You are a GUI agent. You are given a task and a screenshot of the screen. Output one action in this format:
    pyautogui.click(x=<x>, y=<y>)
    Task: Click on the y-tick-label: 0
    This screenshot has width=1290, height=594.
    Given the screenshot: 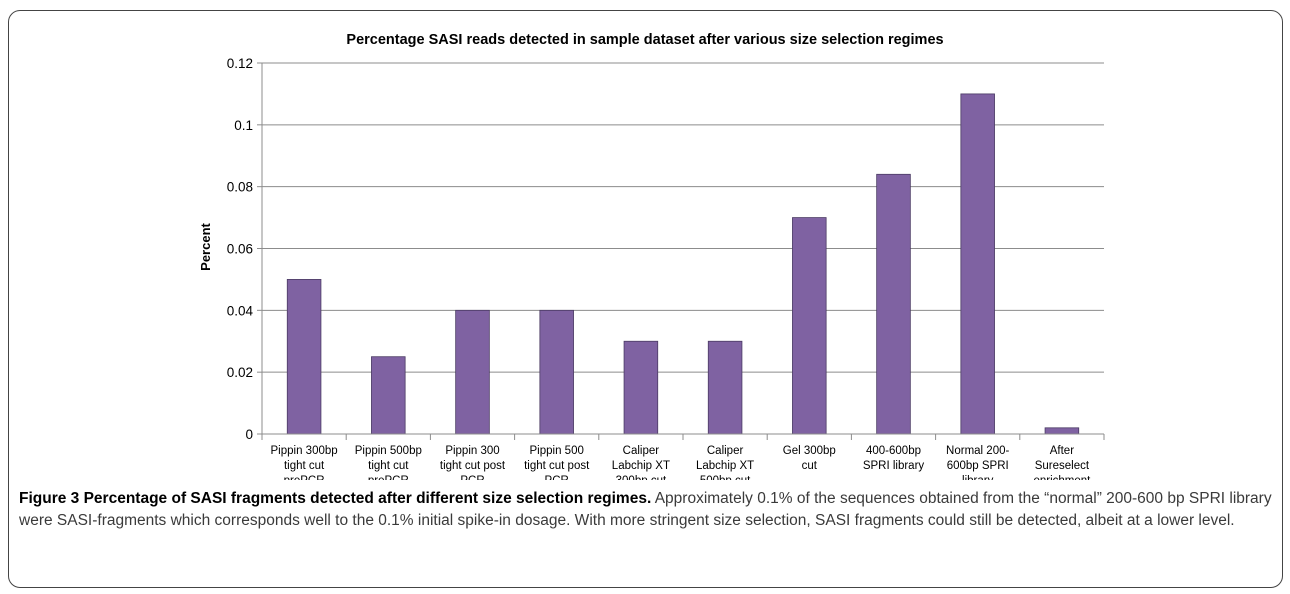 What is the action you would take?
    pyautogui.click(x=249, y=434)
    